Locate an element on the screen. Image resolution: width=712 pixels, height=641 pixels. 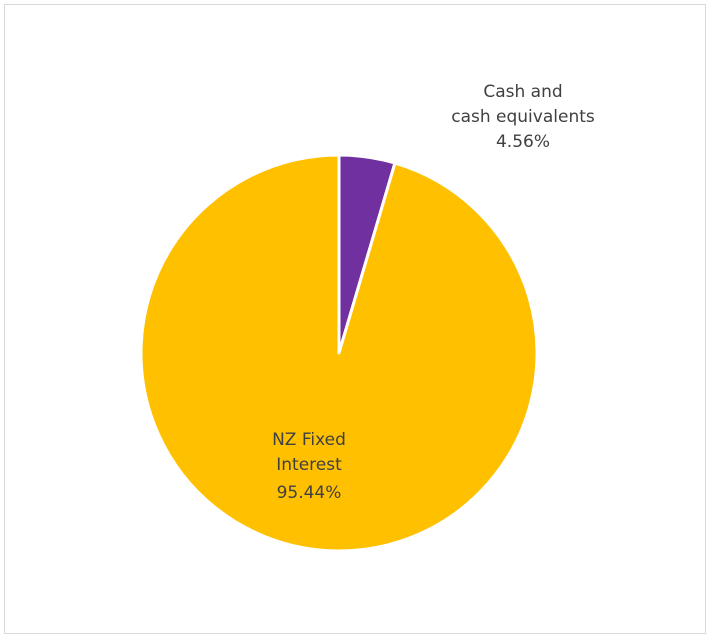
slice-label-nz-fixed-line1: NZ Fixed is located at coordinates (309, 440).